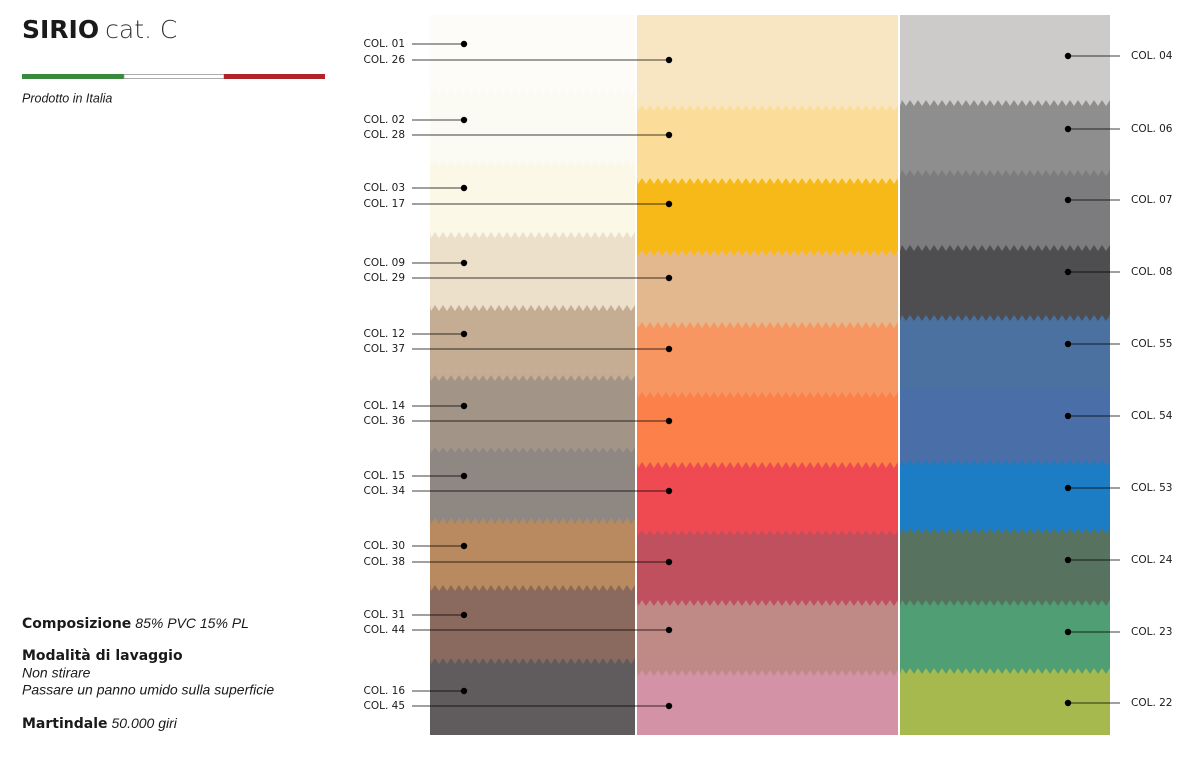 Image resolution: width=1191 pixels, height=780 pixels. I want to click on title: SIRIO cat. C, so click(99, 29).